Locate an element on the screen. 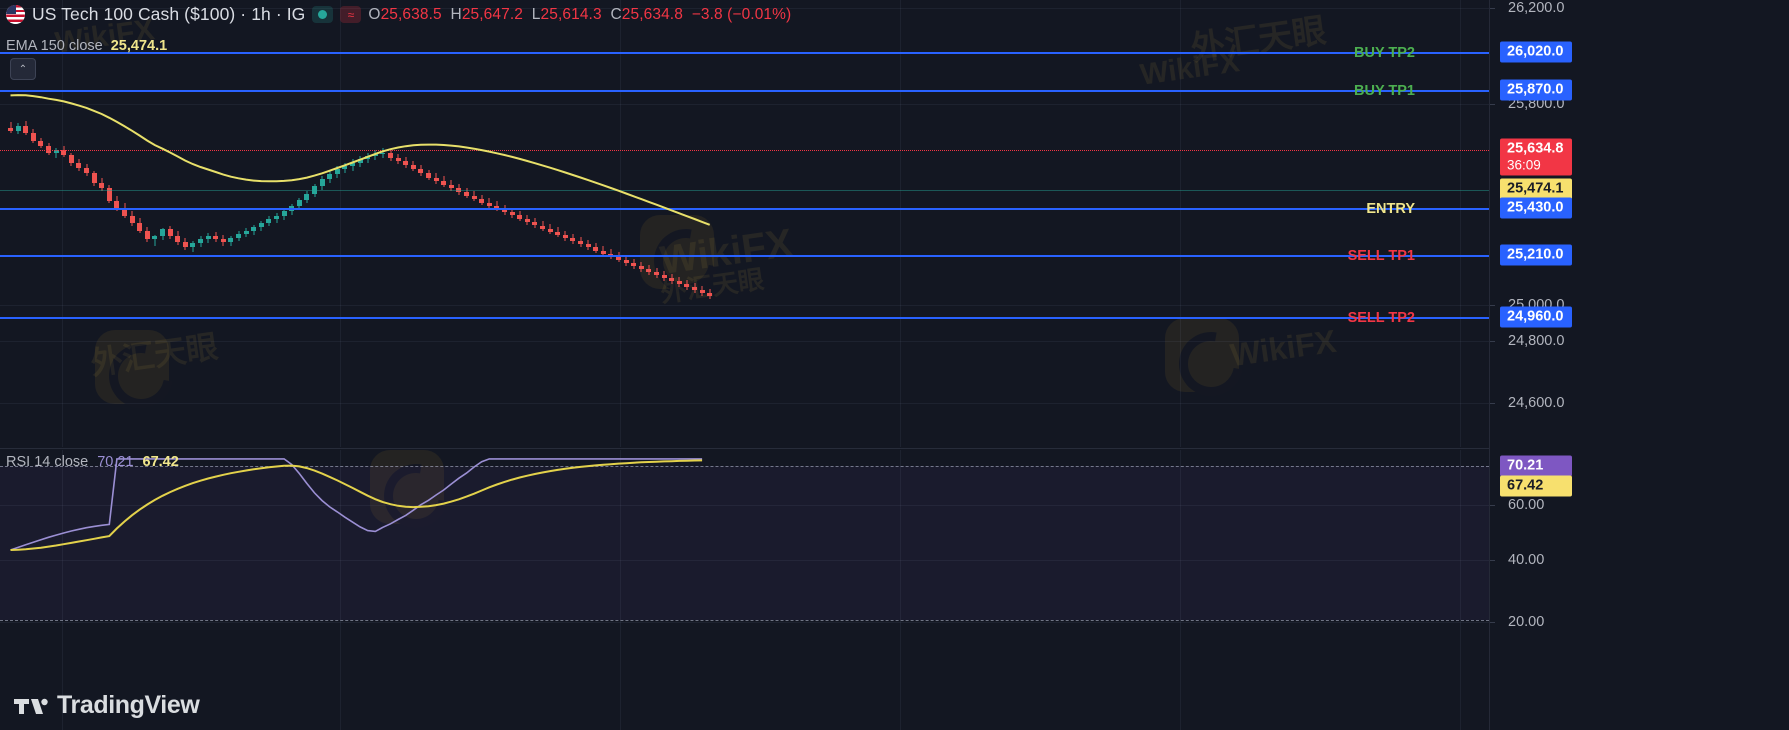 Image resolution: width=1789 pixels, height=730 pixels. tradingview-mark-icon is located at coordinates (31, 706).